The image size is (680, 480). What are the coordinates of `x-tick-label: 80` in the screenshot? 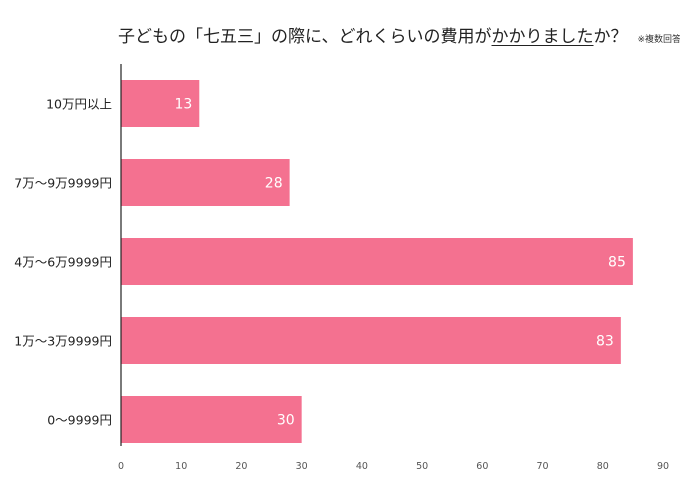 It's located at (603, 466).